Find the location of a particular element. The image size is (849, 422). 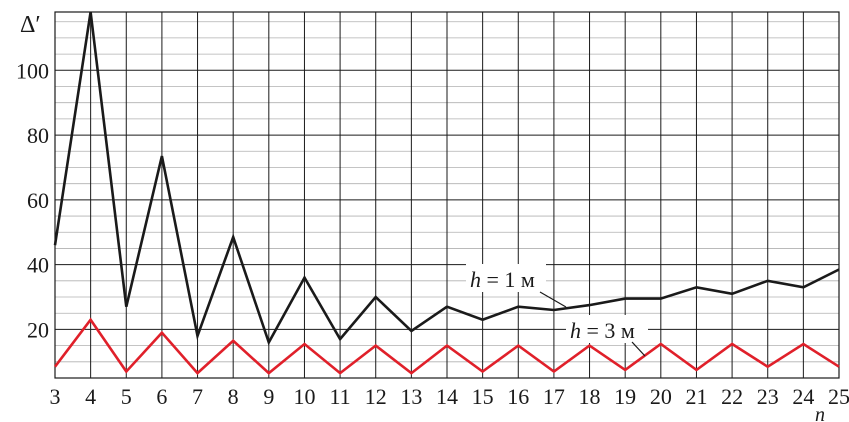

x-tick-label: 18 is located at coordinates (590, 396).